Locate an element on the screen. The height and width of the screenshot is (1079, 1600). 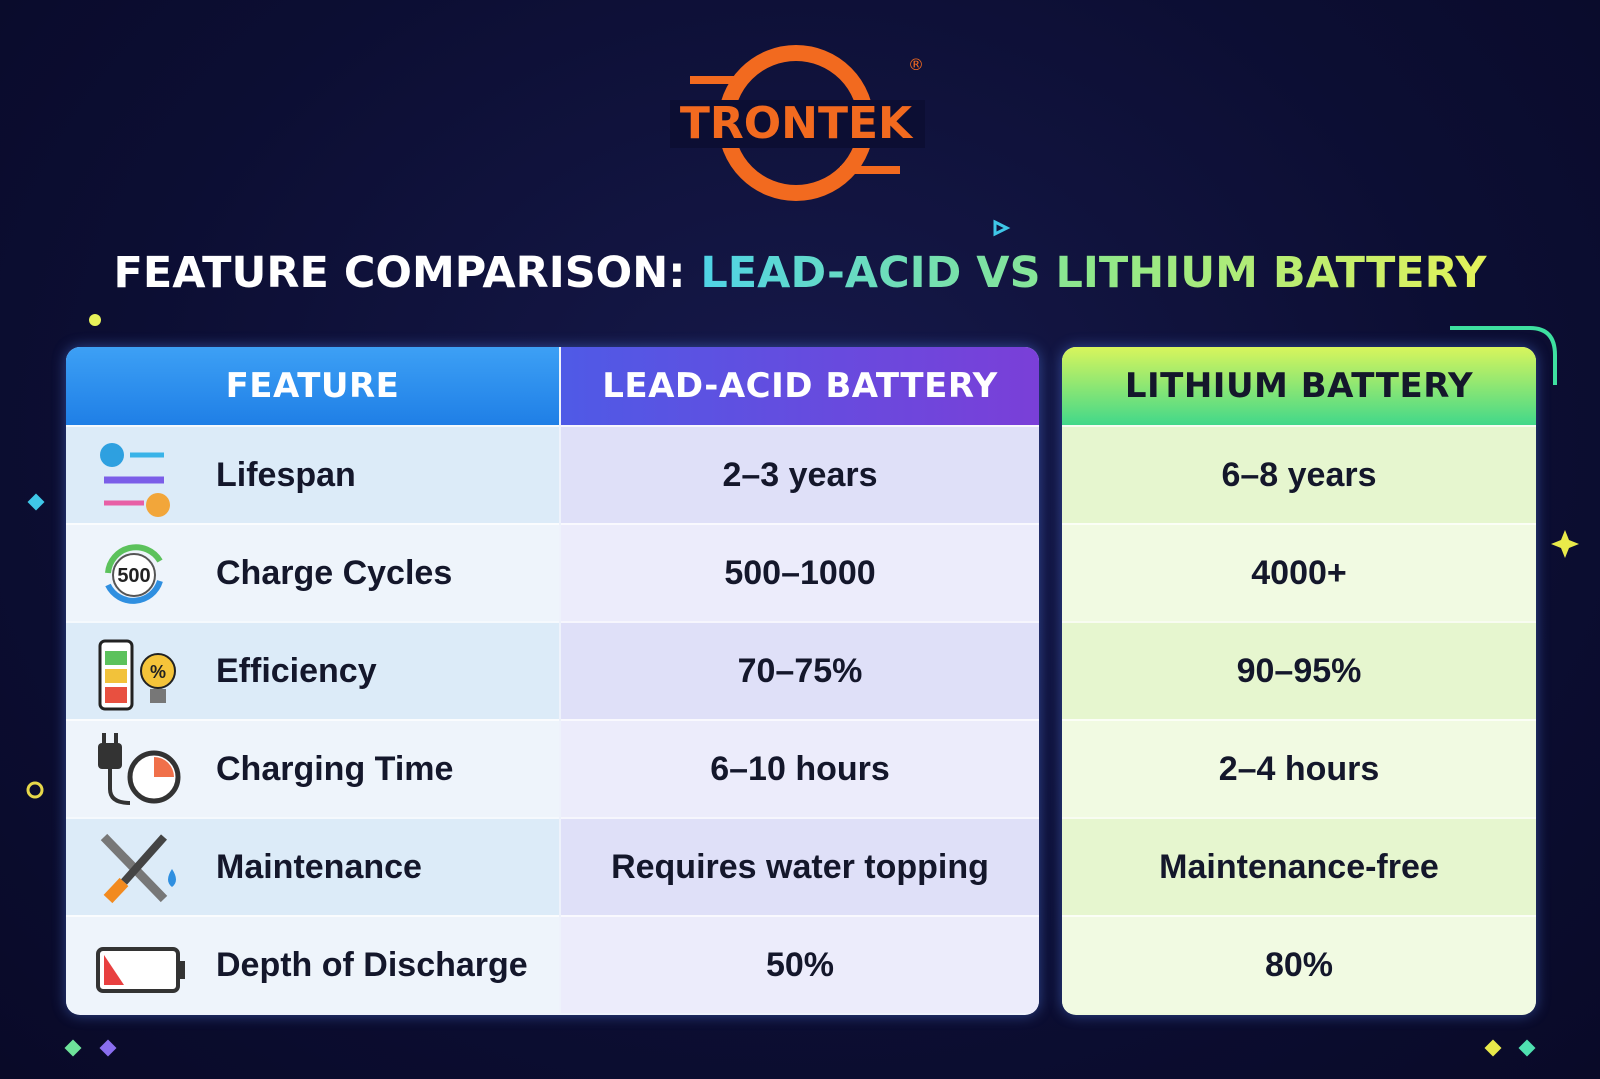
header-lead-acid: LEAD-ACID BATTERY is located at coordinates (800, 386).